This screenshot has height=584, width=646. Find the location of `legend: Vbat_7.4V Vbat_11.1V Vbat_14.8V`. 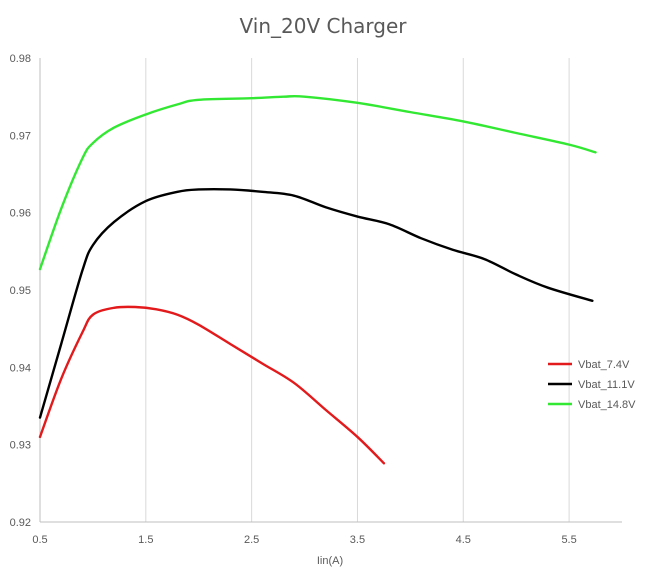

legend: Vbat_7.4V Vbat_11.1V Vbat_14.8V is located at coordinates (592, 385).